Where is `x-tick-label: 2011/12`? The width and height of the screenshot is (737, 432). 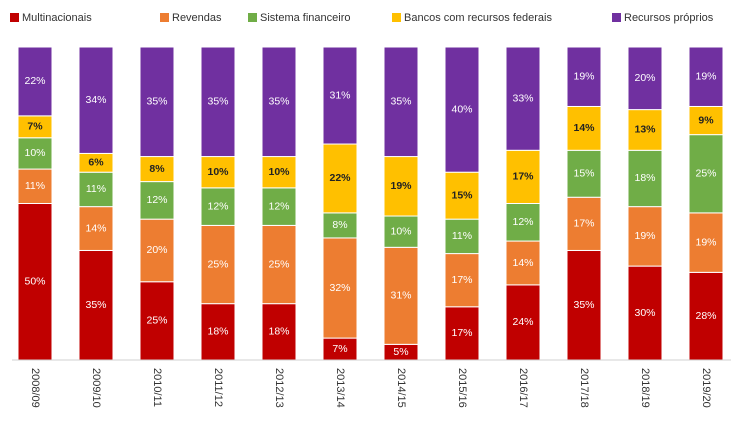 x-tick-label: 2011/12 is located at coordinates (218, 387).